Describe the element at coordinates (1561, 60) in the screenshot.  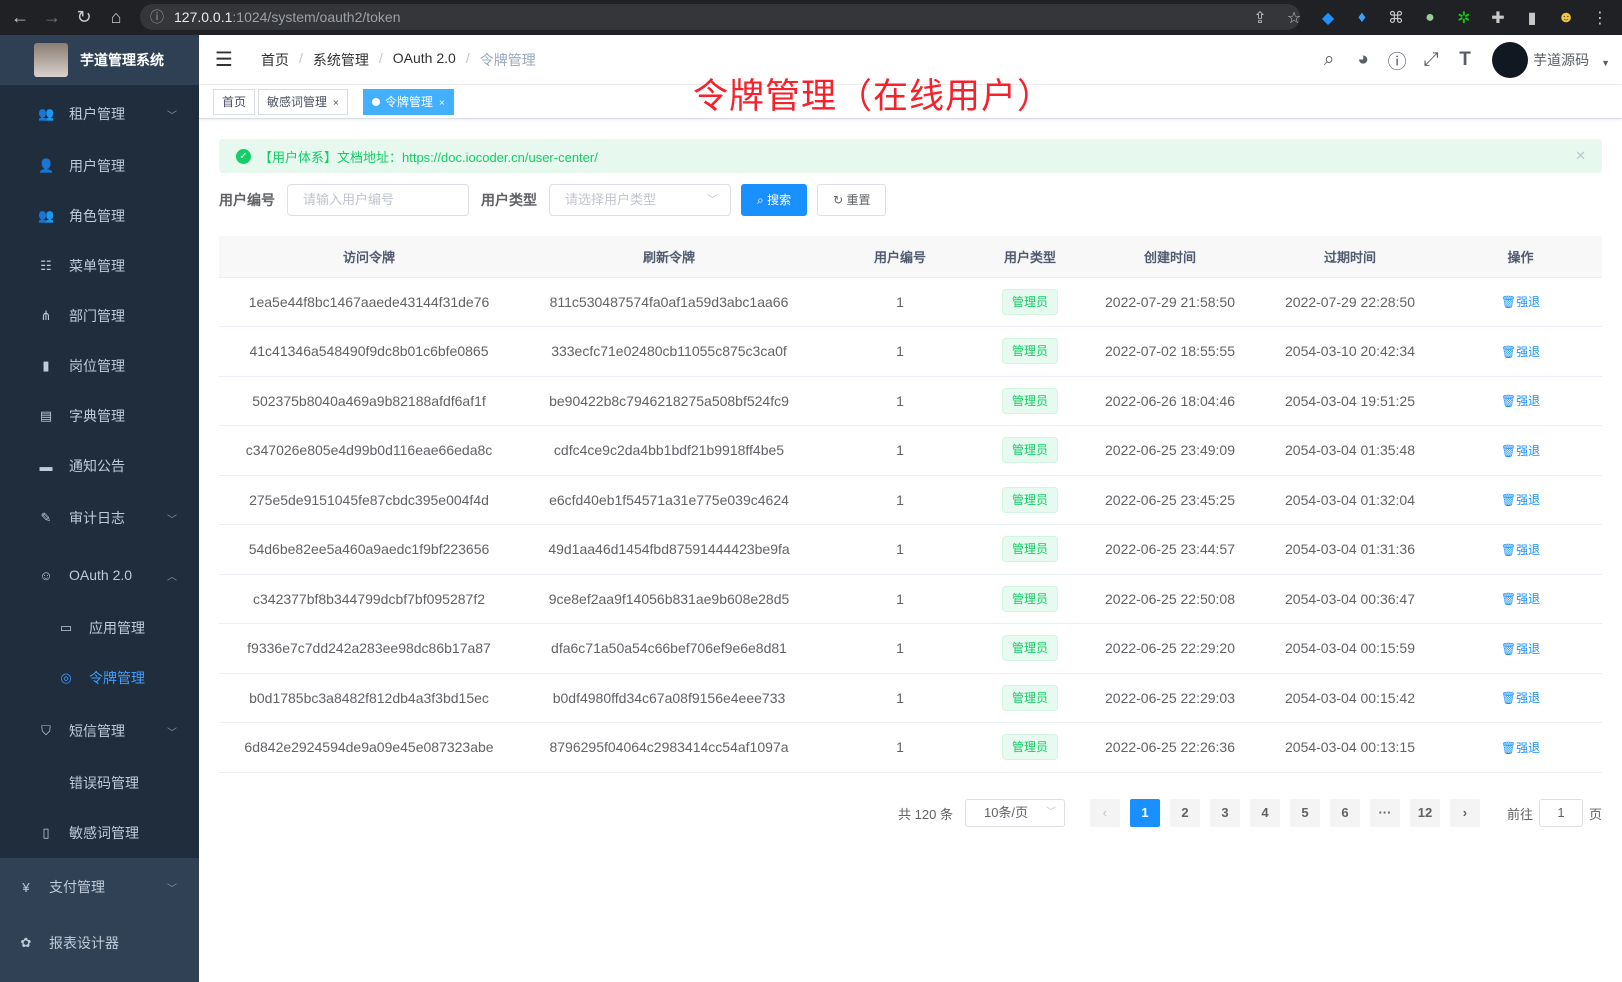
I see `username: 芋道源码` at that location.